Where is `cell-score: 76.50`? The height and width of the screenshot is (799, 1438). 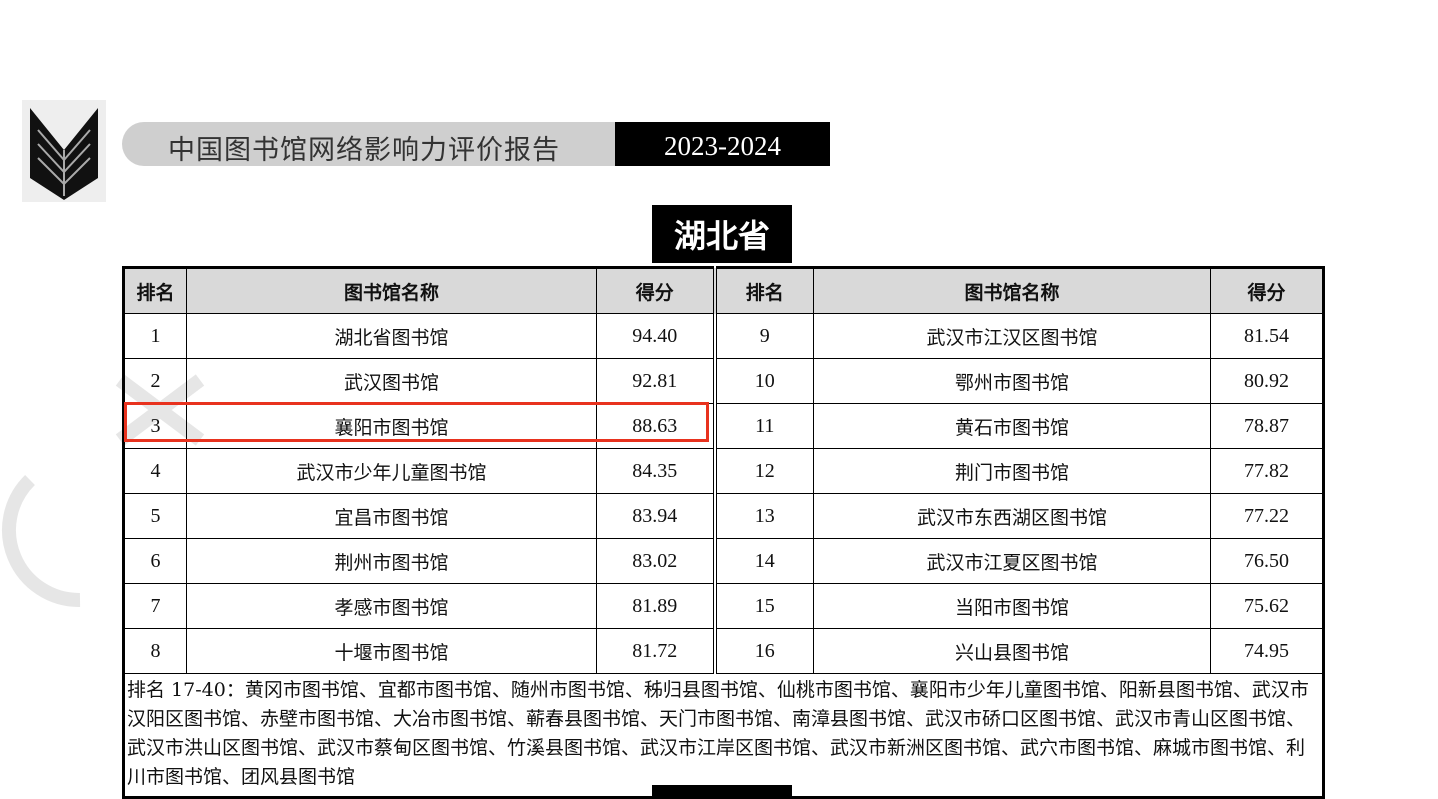
cell-score: 76.50 is located at coordinates (1267, 561).